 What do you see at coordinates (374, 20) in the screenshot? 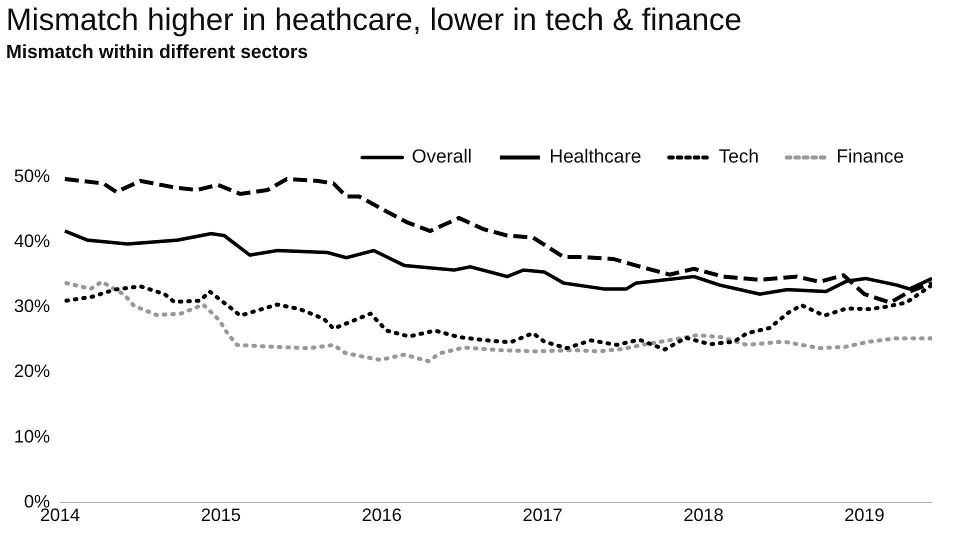
I see `chart-title: Mismatch higher in heathcare, lower in tech & finance` at bounding box center [374, 20].